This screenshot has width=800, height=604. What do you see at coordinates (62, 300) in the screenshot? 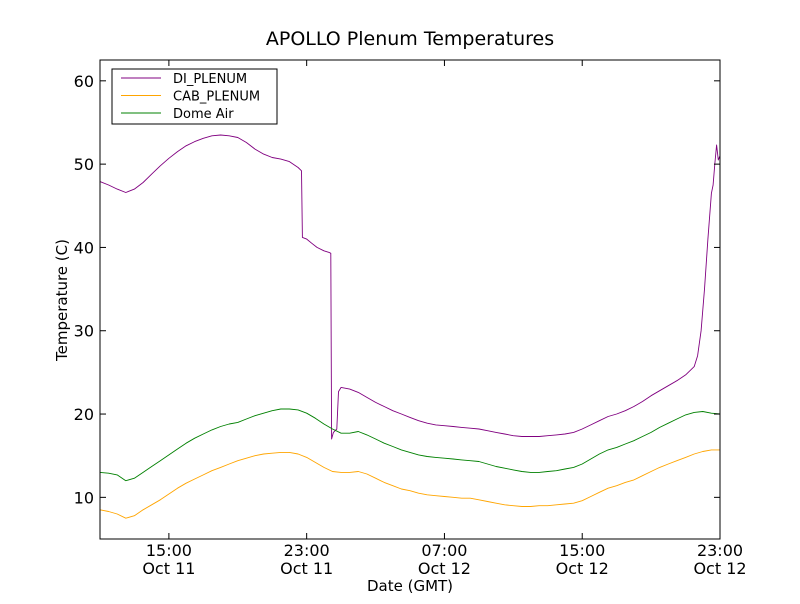
I see `y-axis-label: Temperature (C)` at bounding box center [62, 300].